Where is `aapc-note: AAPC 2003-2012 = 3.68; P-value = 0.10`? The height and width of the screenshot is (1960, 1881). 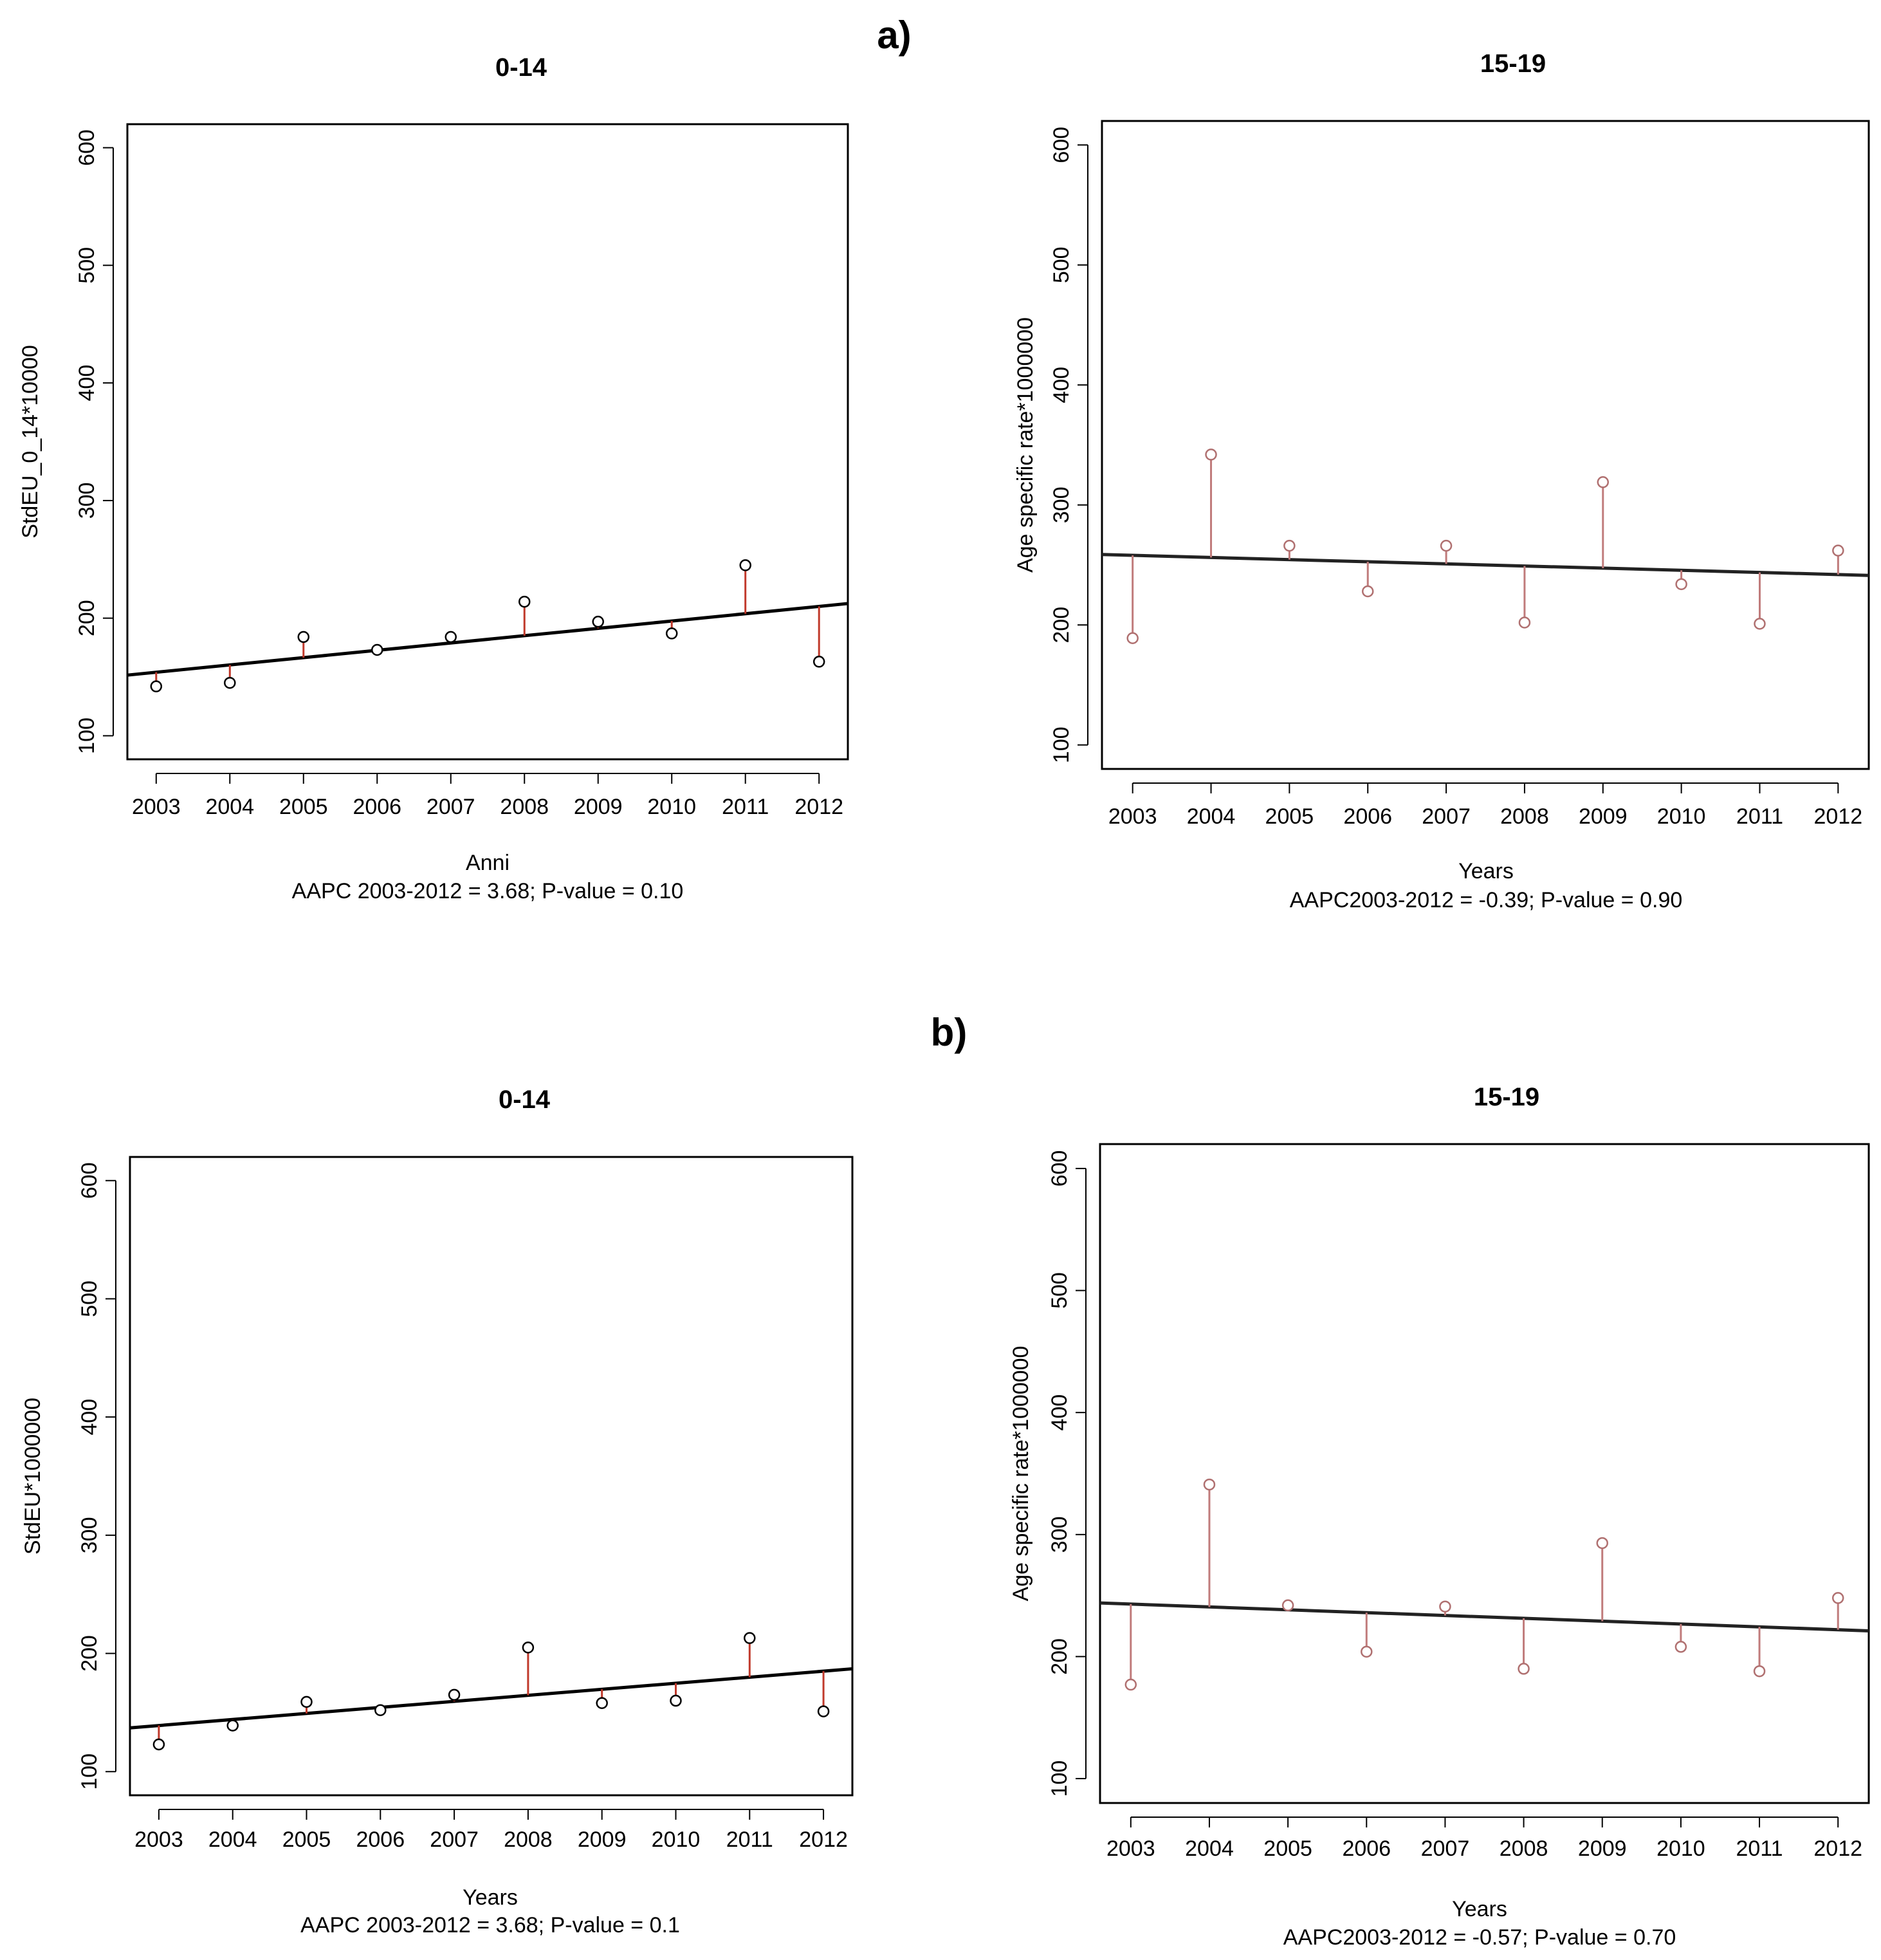 aapc-note: AAPC 2003-2012 = 3.68; P-value = 0.10 is located at coordinates (488, 891).